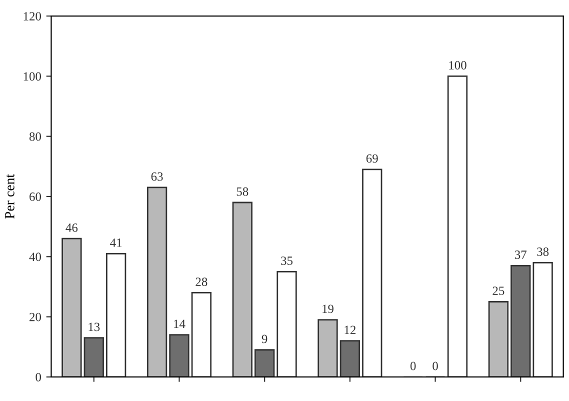  What do you see at coordinates (116, 242) in the screenshot?
I see `data-label: 41` at bounding box center [116, 242].